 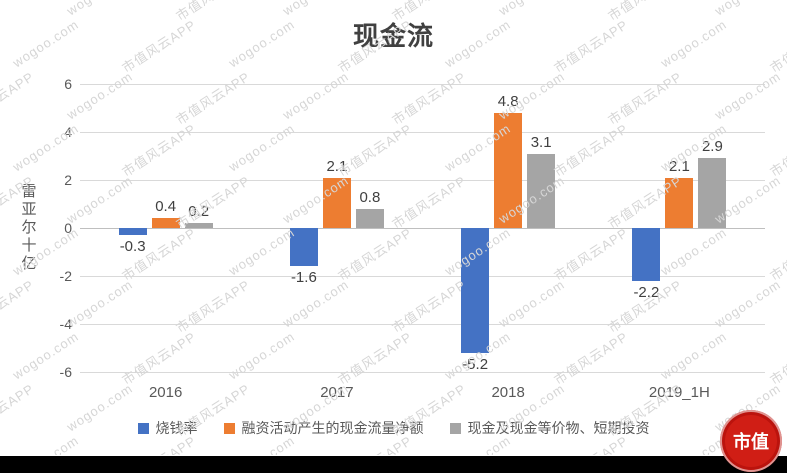 What do you see at coordinates (198, 225) in the screenshot?
I see `bar-现金及现金等价物、短期投资-2016` at bounding box center [198, 225].